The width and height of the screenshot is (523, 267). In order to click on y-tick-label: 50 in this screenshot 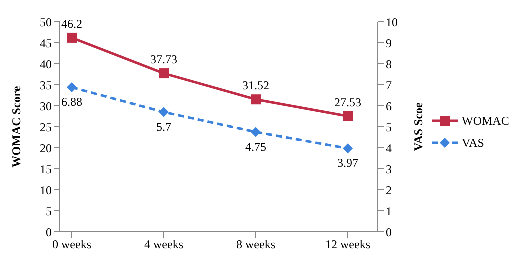, I will do `click(46, 22)`.